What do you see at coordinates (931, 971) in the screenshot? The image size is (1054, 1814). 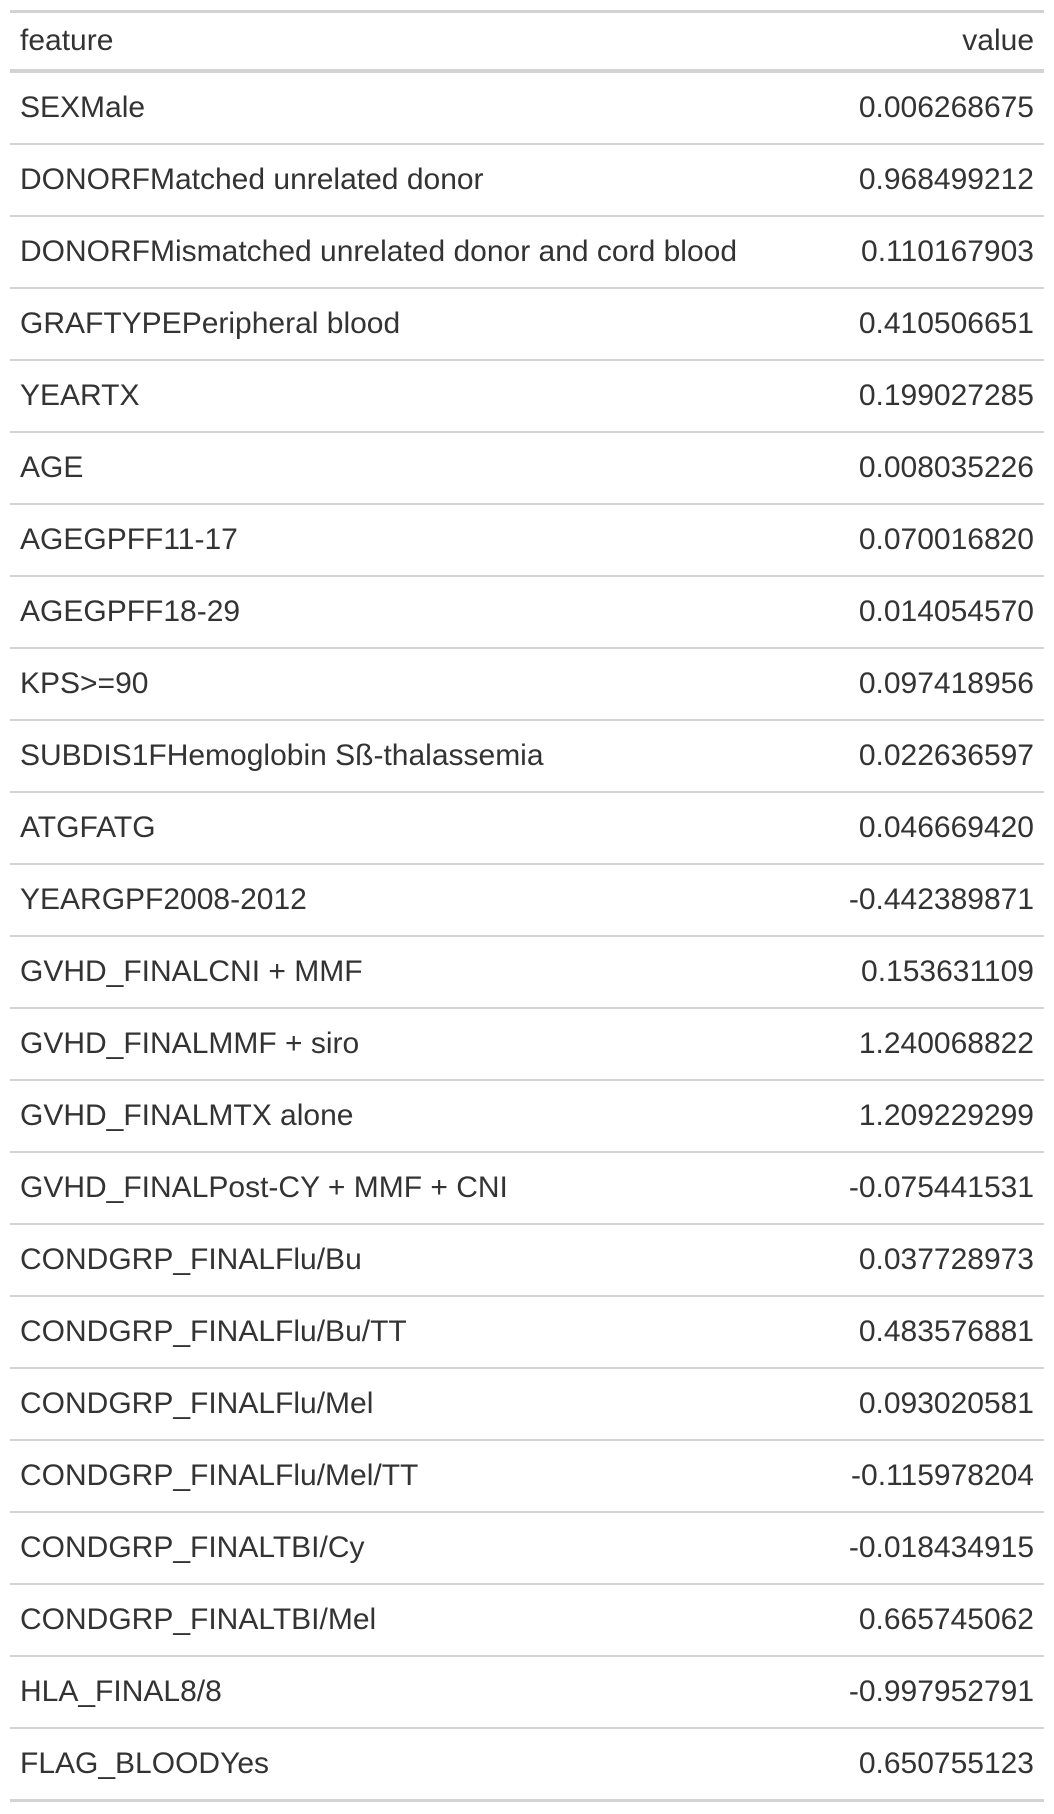 I see `value-cell: 0.153631109` at bounding box center [931, 971].